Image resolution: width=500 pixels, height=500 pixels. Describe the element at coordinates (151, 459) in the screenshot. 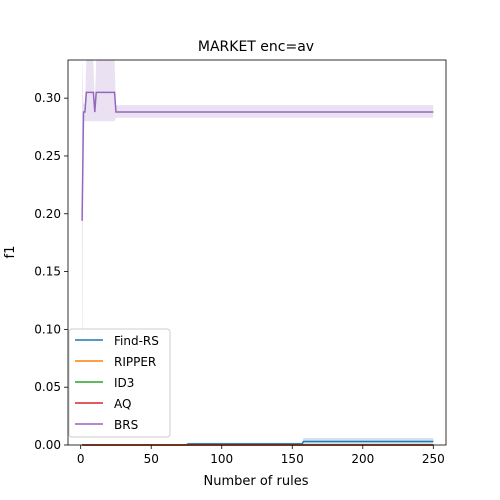

I see `x-tick-label: 50` at that location.